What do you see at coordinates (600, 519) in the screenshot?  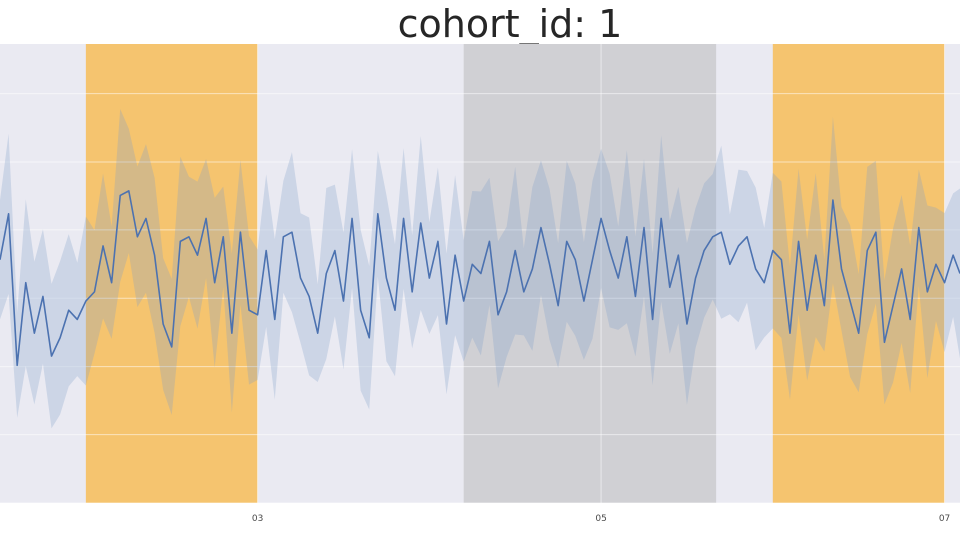 I see `x-tick-label-2: 05` at bounding box center [600, 519].